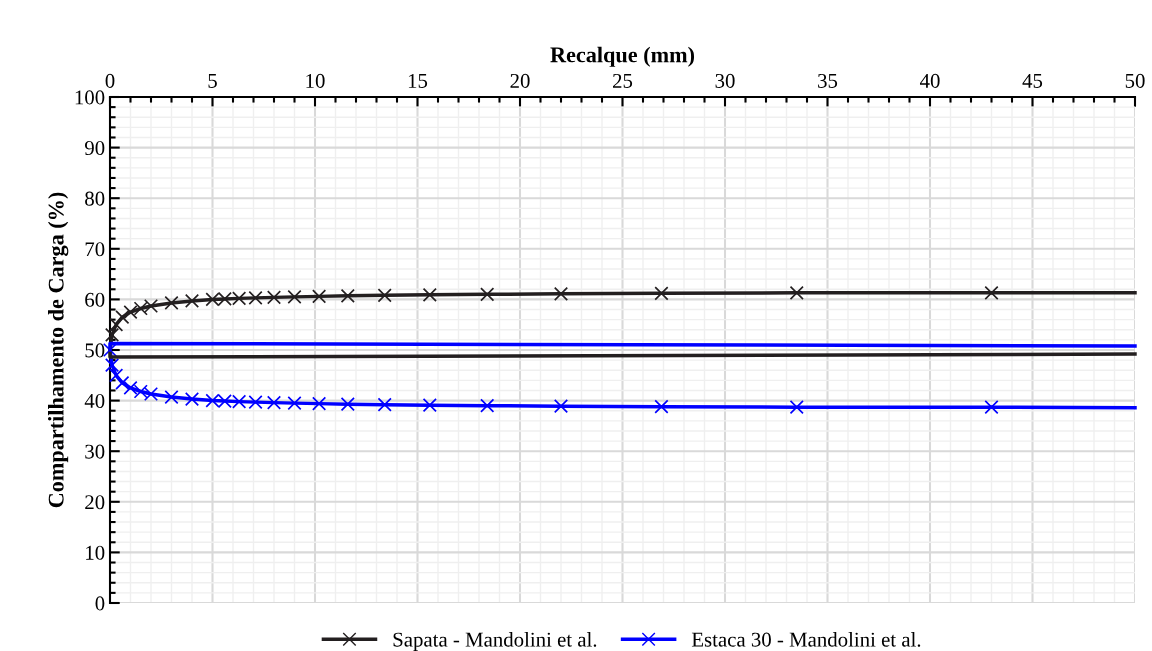 The image size is (1152, 651). I want to click on x-tick-label: 5, so click(212, 81).